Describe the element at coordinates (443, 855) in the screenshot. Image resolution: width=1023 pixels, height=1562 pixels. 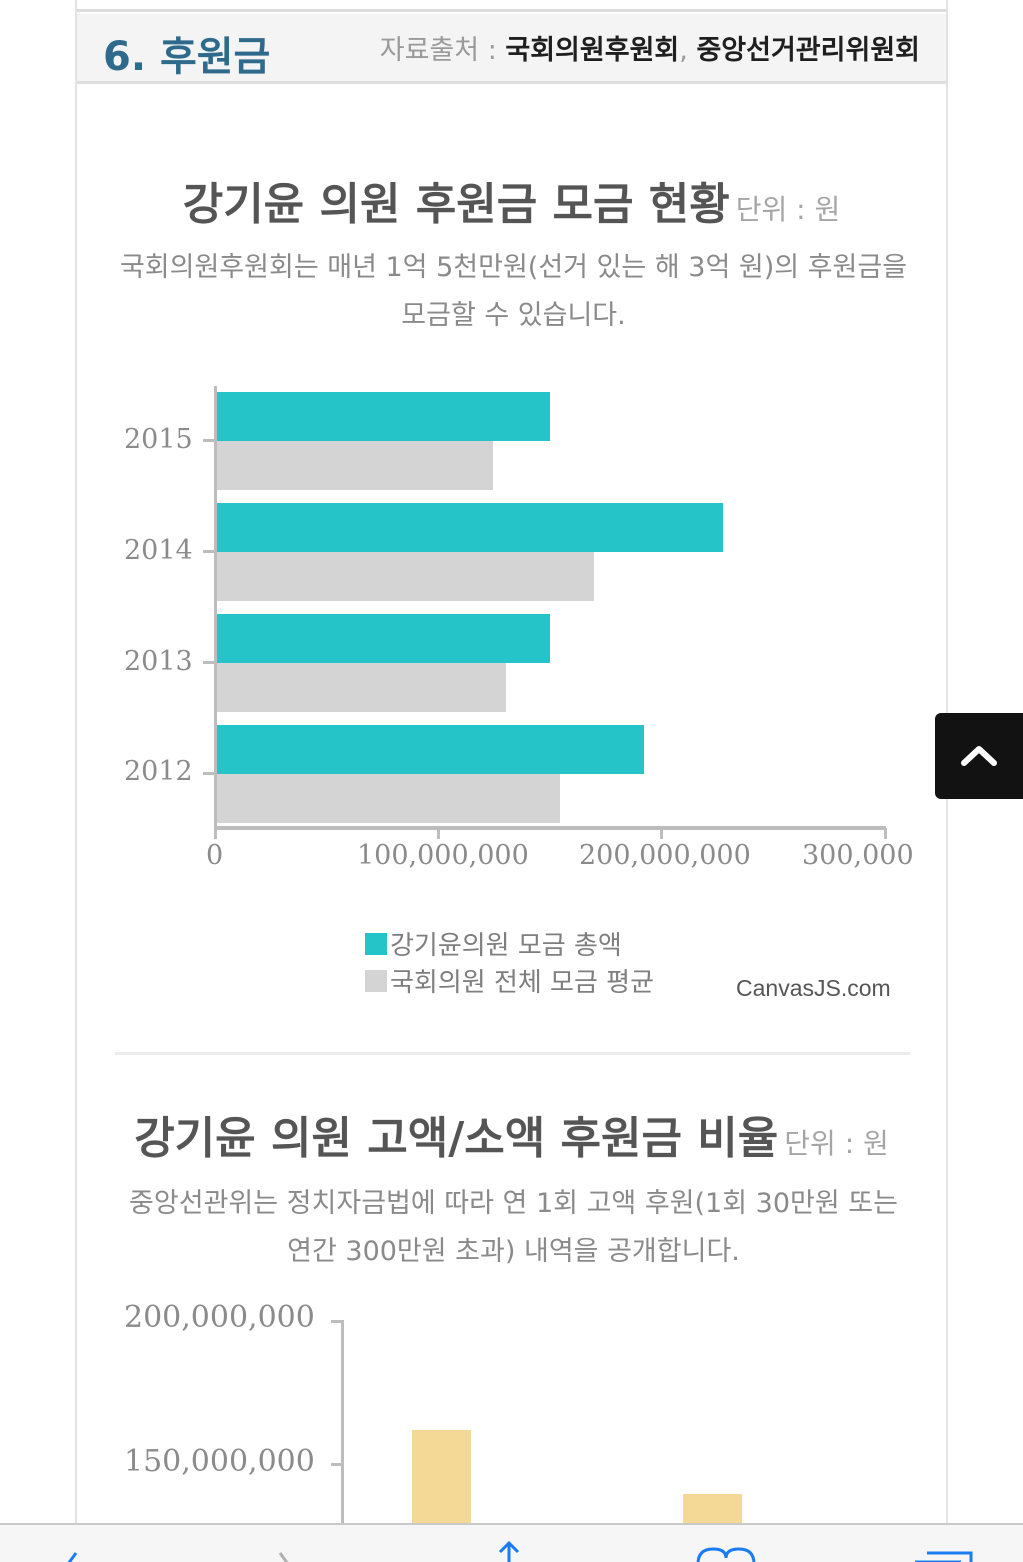
I see `x-label-100m: 100,000,000` at that location.